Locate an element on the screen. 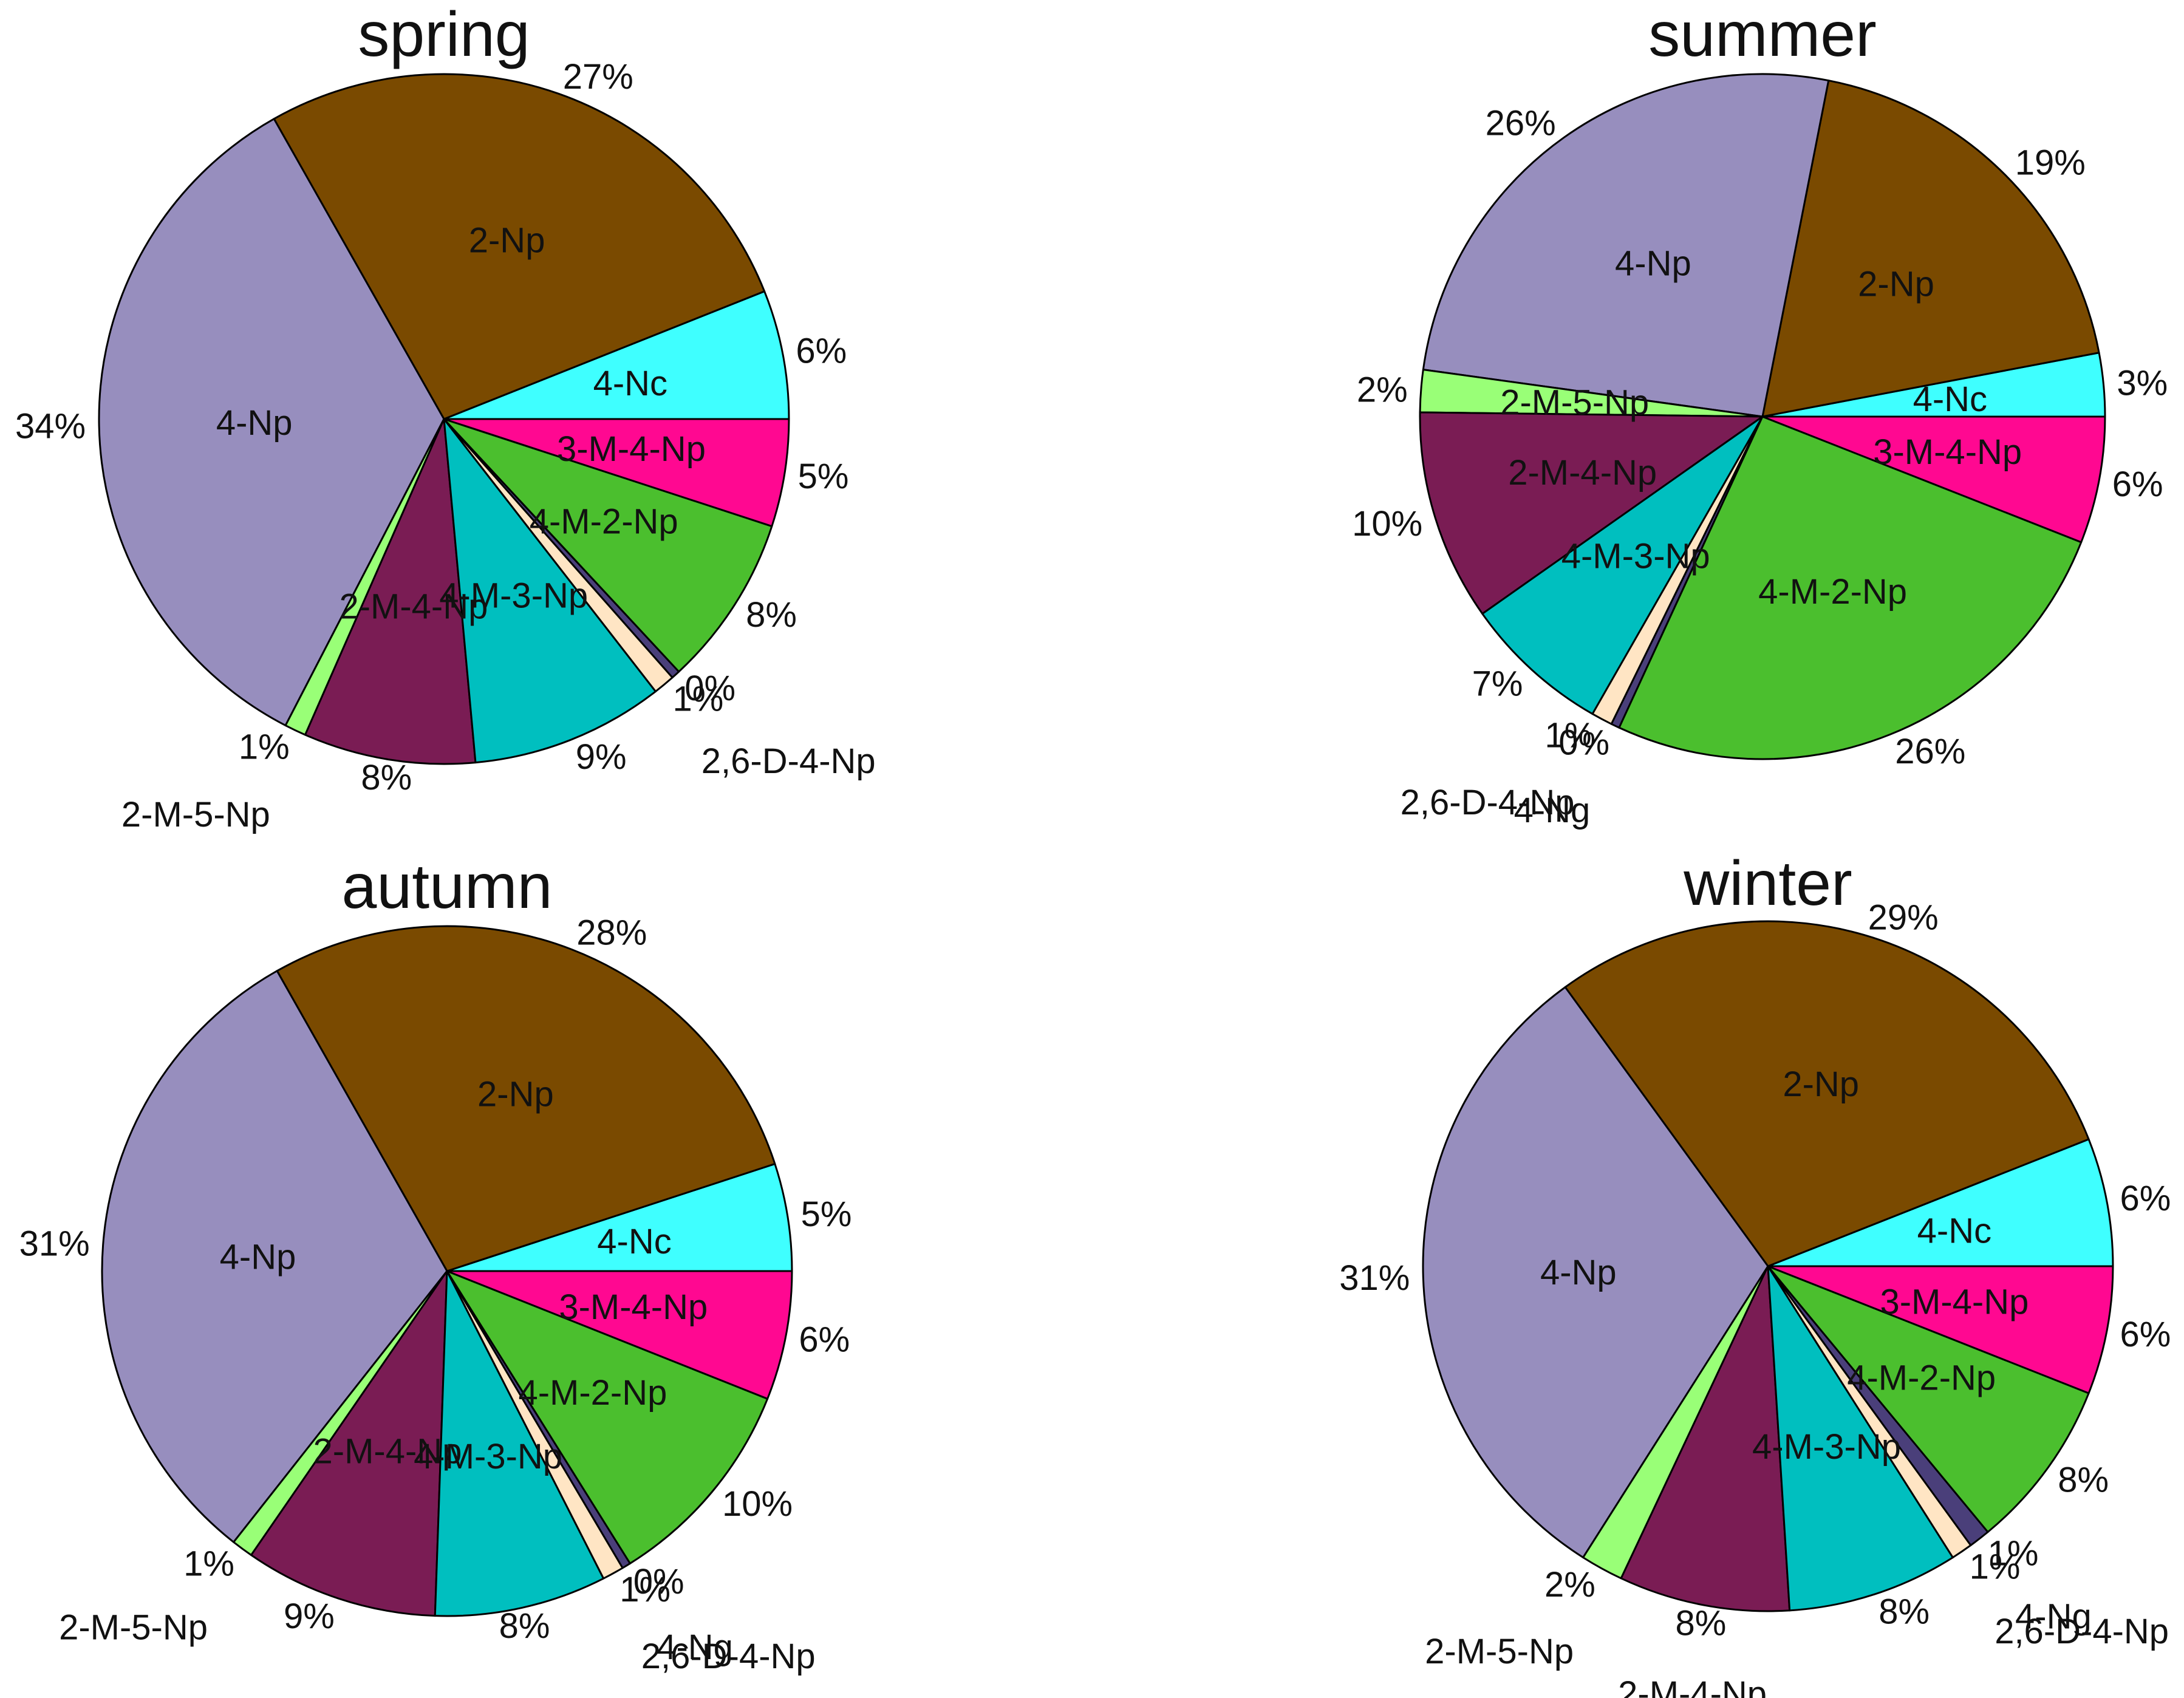 The height and width of the screenshot is (1698, 2184). pie-percent-label: 34% is located at coordinates (50, 426).